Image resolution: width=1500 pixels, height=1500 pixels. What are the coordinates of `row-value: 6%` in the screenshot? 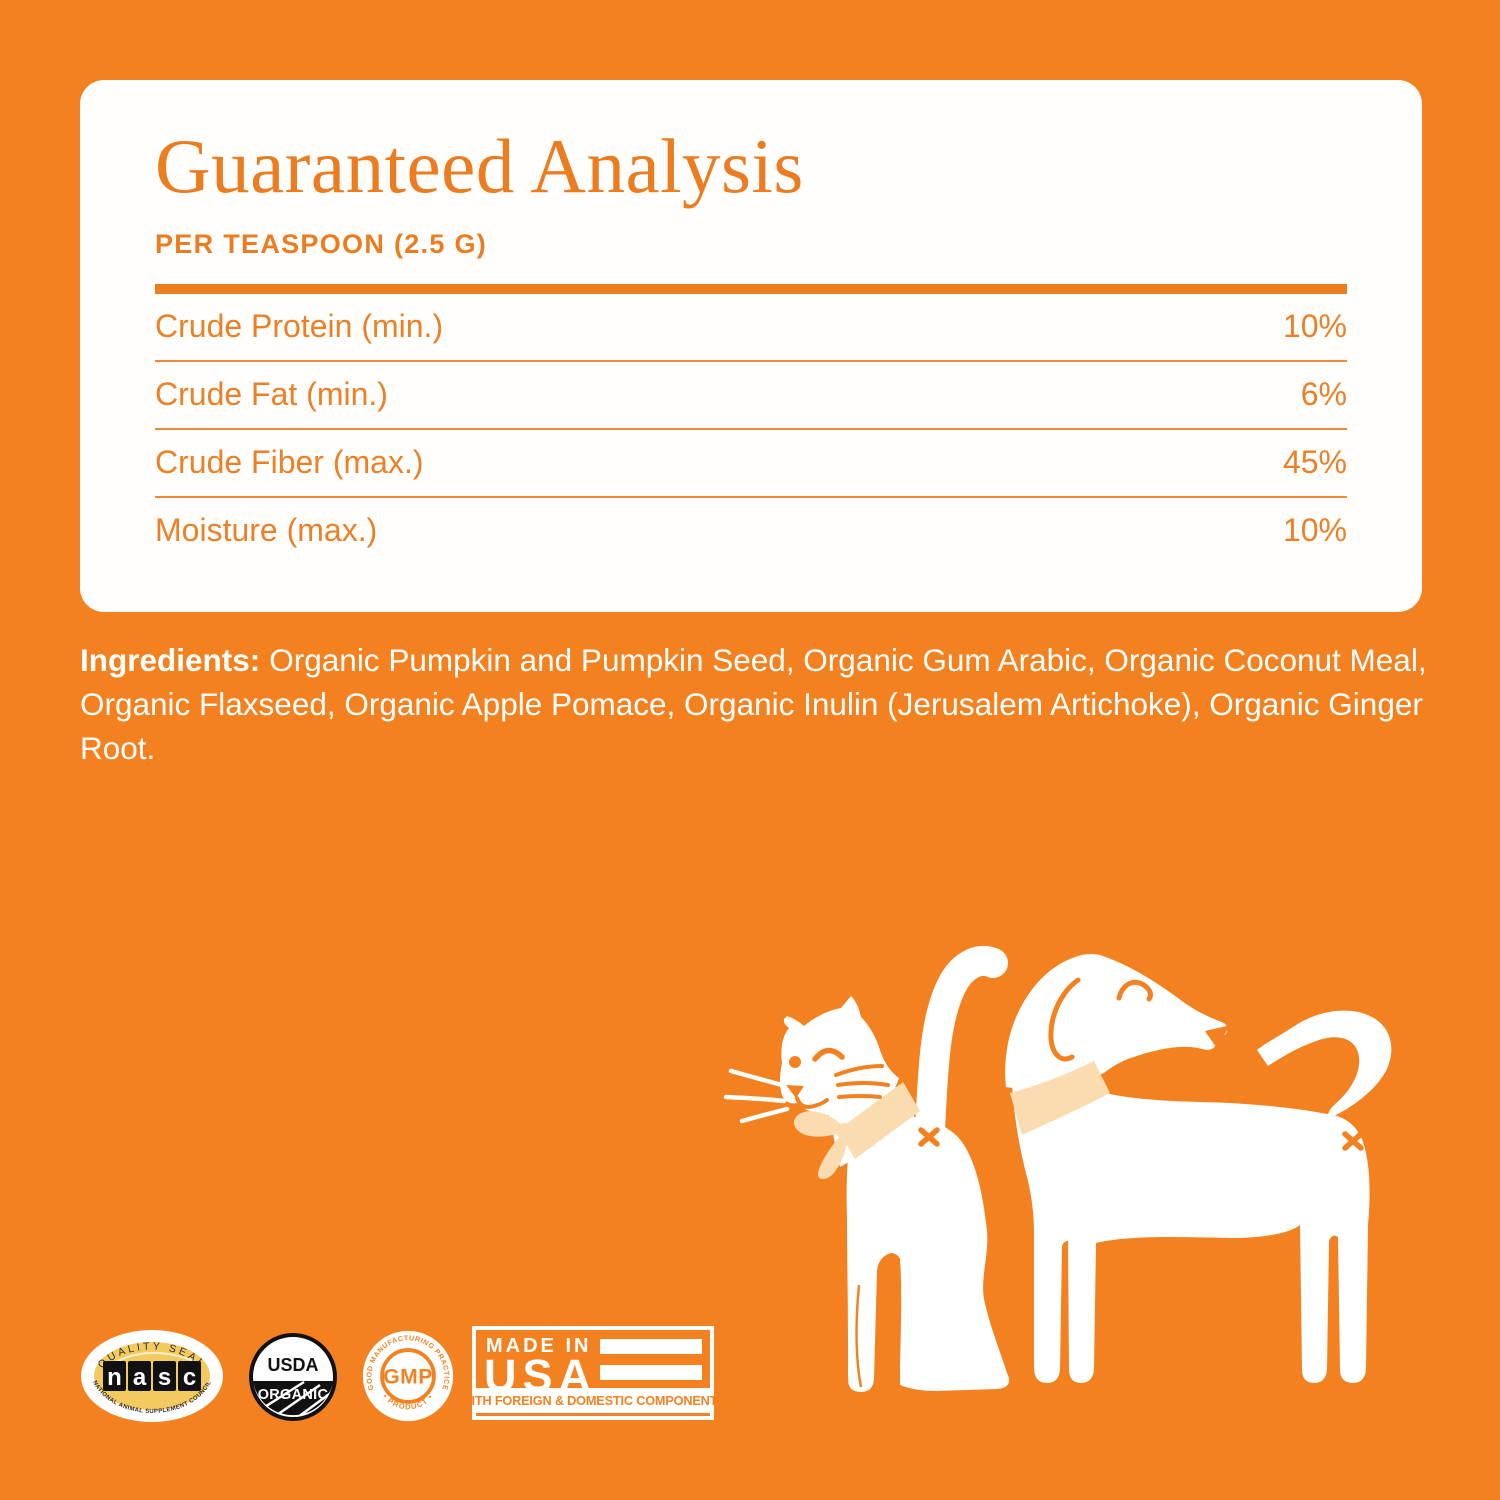 It's located at (1323, 394).